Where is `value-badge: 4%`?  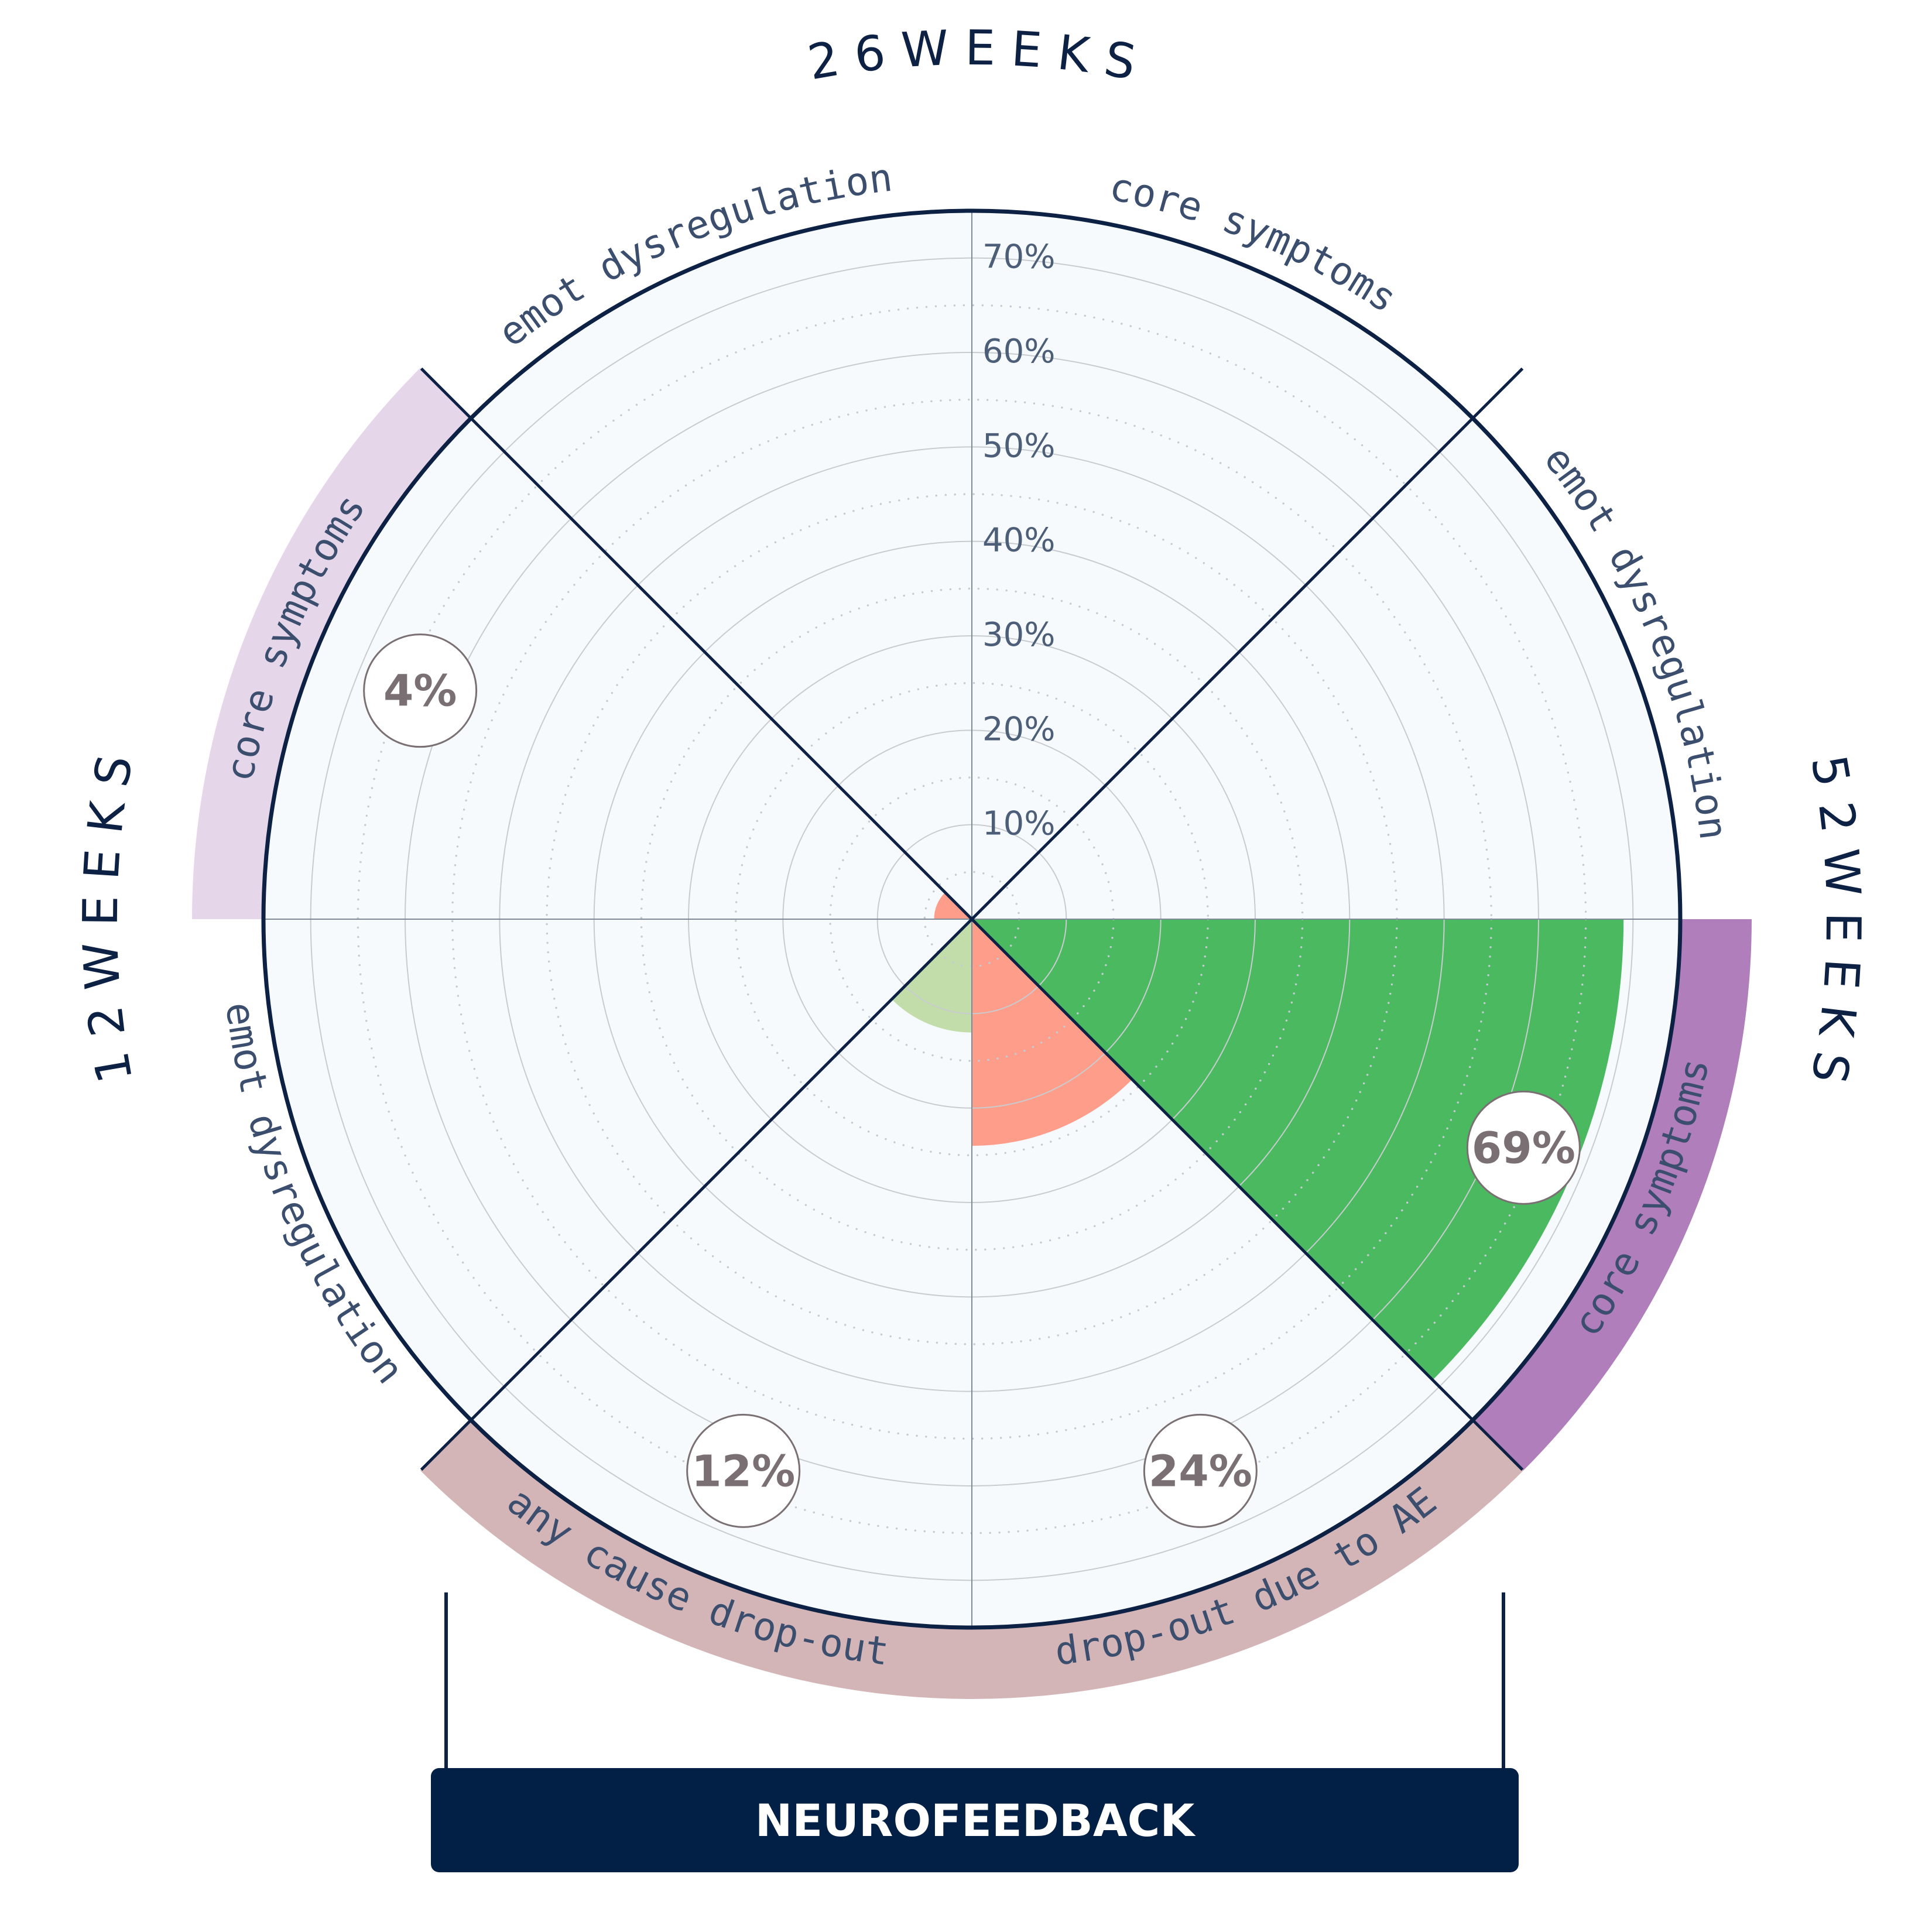
value-badge: 4% is located at coordinates (420, 690).